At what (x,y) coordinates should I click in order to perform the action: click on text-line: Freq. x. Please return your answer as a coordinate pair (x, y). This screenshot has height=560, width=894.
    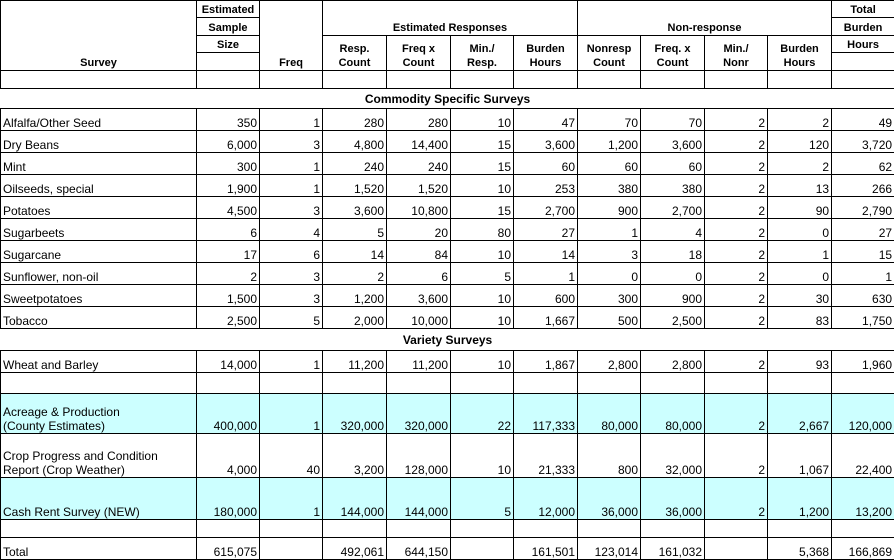
    Looking at the image, I should click on (672, 49).